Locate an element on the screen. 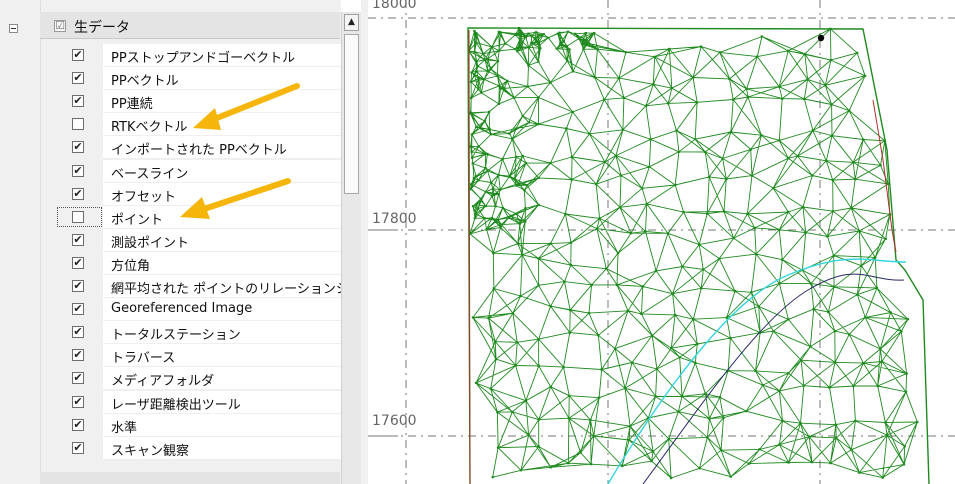 The height and width of the screenshot is (484, 955). tree-item-row: ✔ レーザ距離検出ツール is located at coordinates (170, 402).